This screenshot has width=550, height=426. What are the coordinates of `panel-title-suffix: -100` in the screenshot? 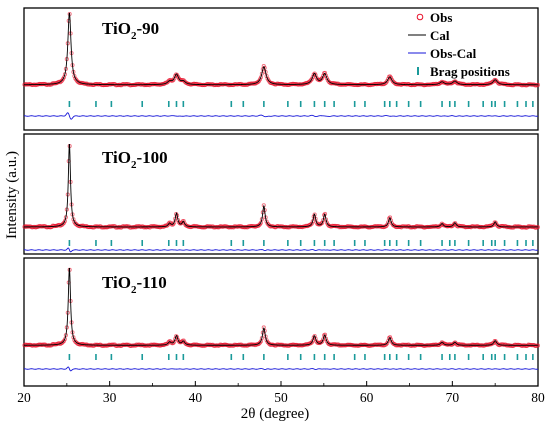 It's located at (151, 157).